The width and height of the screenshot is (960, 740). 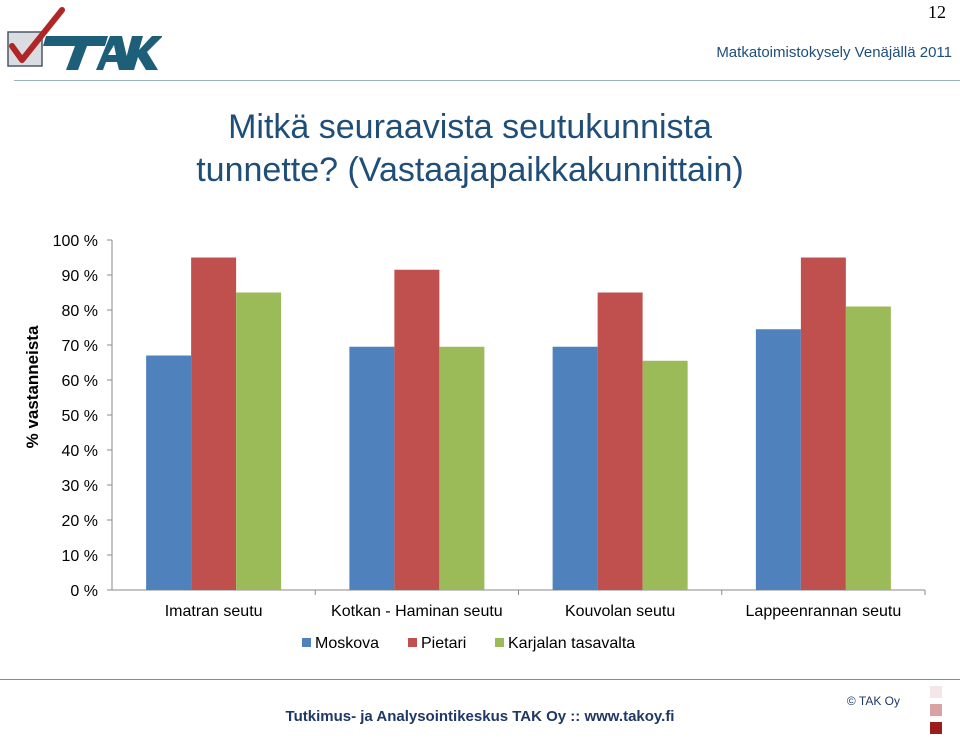 I want to click on y-tick-label: 80 %, so click(x=80, y=311).